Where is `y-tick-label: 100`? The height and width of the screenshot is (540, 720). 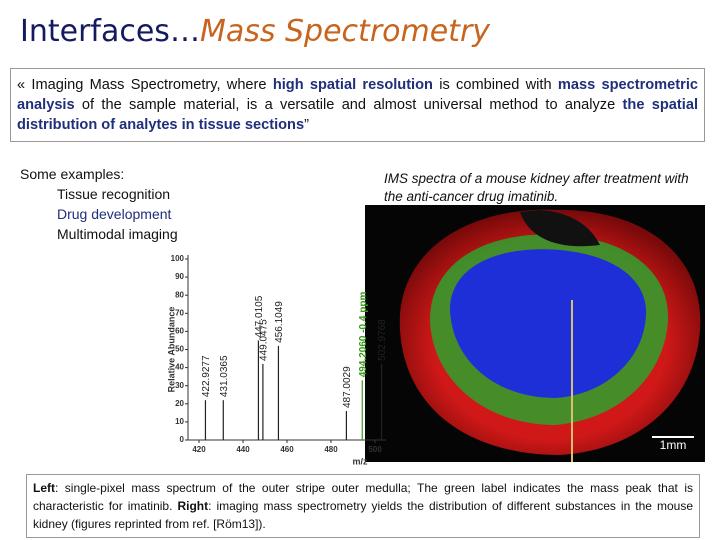 y-tick-label: 100 is located at coordinates (178, 258).